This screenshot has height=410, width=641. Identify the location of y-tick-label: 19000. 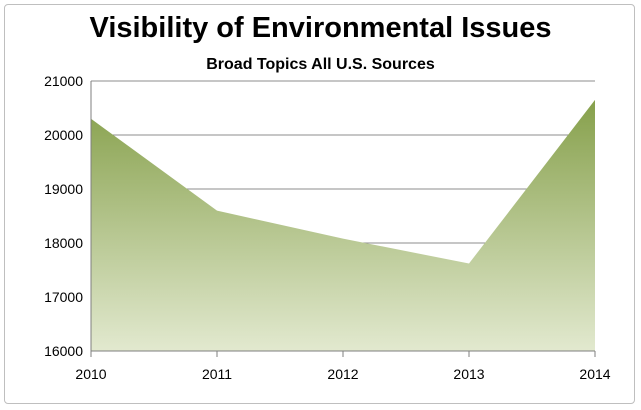
(63, 189).